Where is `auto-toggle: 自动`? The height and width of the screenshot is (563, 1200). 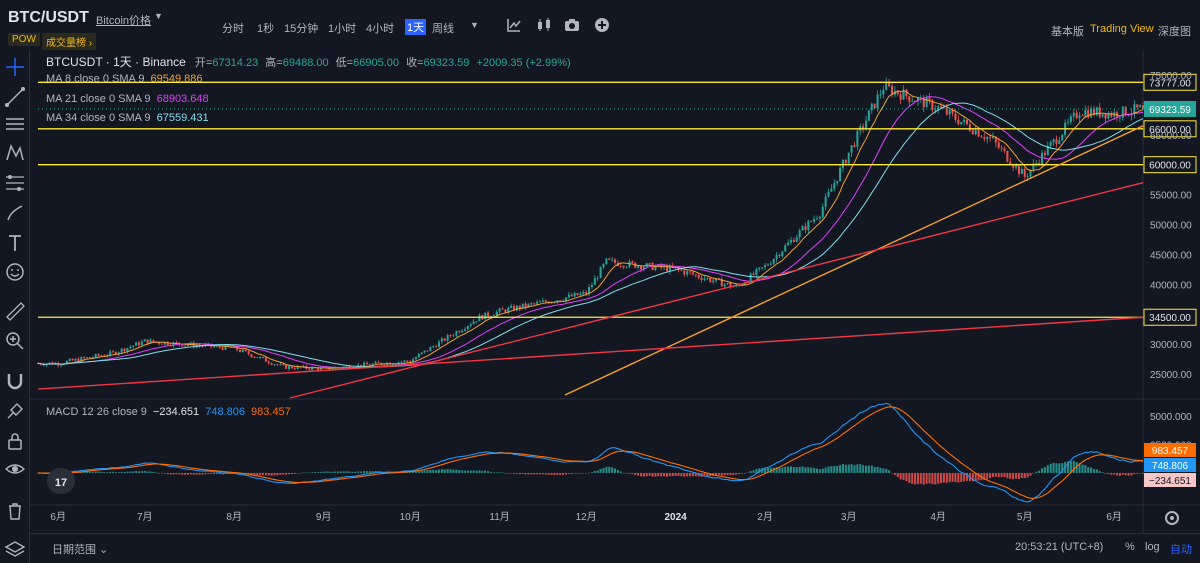 auto-toggle: 自动 is located at coordinates (1181, 550).